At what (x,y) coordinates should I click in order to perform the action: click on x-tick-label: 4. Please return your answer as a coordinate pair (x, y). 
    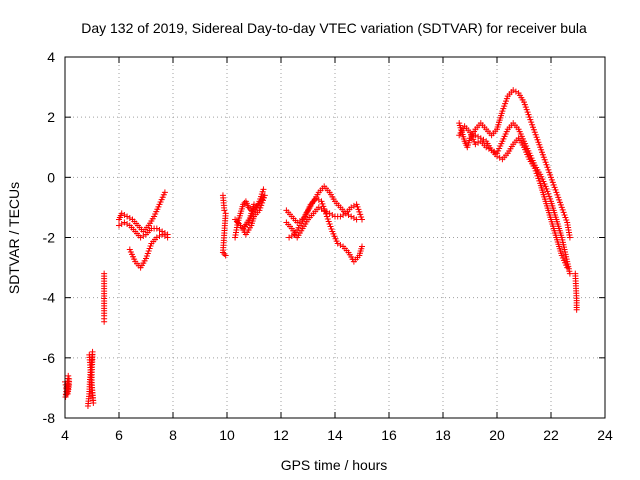
    Looking at the image, I should click on (65, 435).